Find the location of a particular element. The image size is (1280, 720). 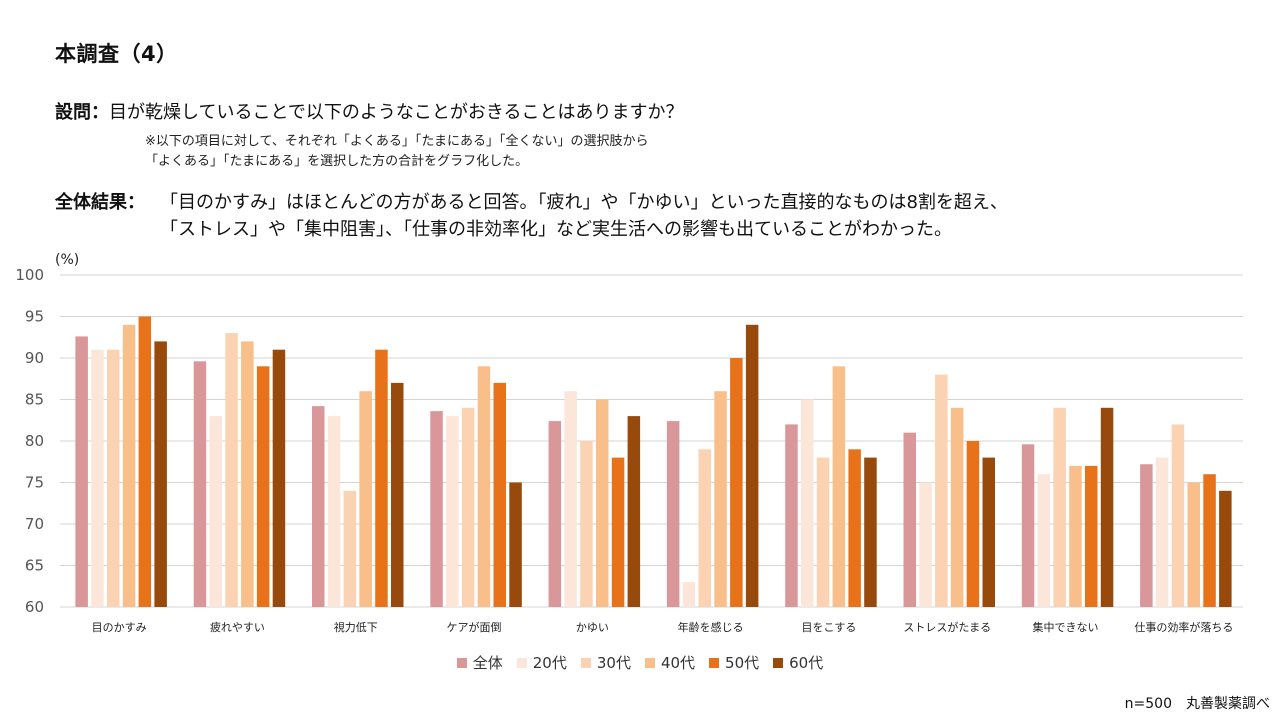

question-label: 設問： is located at coordinates (82, 112).